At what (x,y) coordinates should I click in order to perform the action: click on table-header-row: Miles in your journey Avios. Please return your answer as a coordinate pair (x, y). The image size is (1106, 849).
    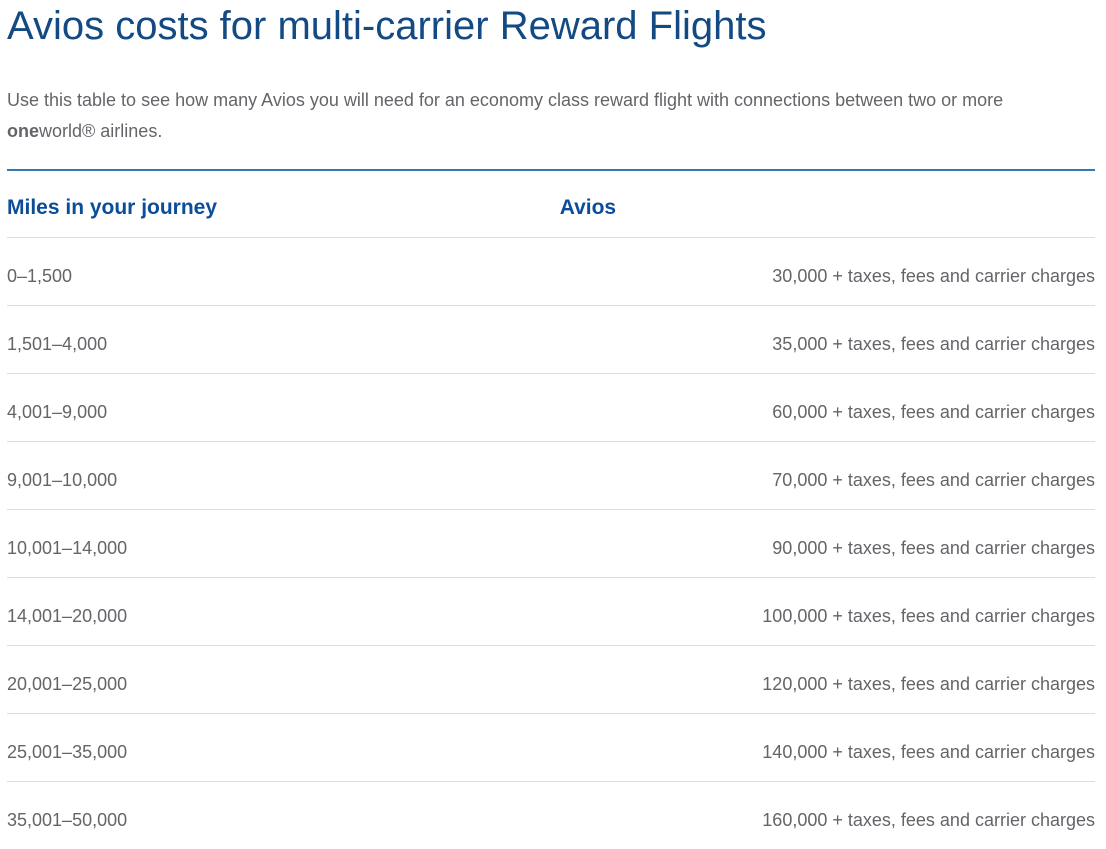
    Looking at the image, I should click on (551, 204).